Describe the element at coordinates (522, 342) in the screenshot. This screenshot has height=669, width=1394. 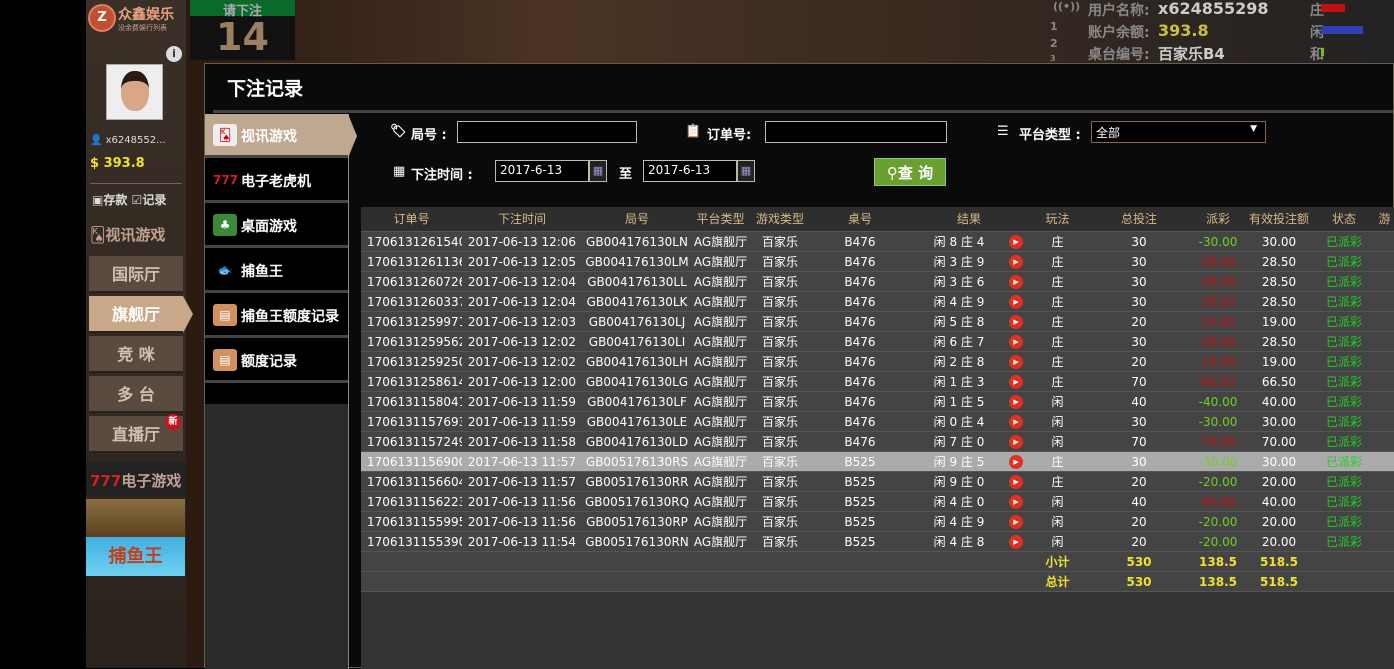
I see `bet-time: 2017-06-13 12:02` at that location.